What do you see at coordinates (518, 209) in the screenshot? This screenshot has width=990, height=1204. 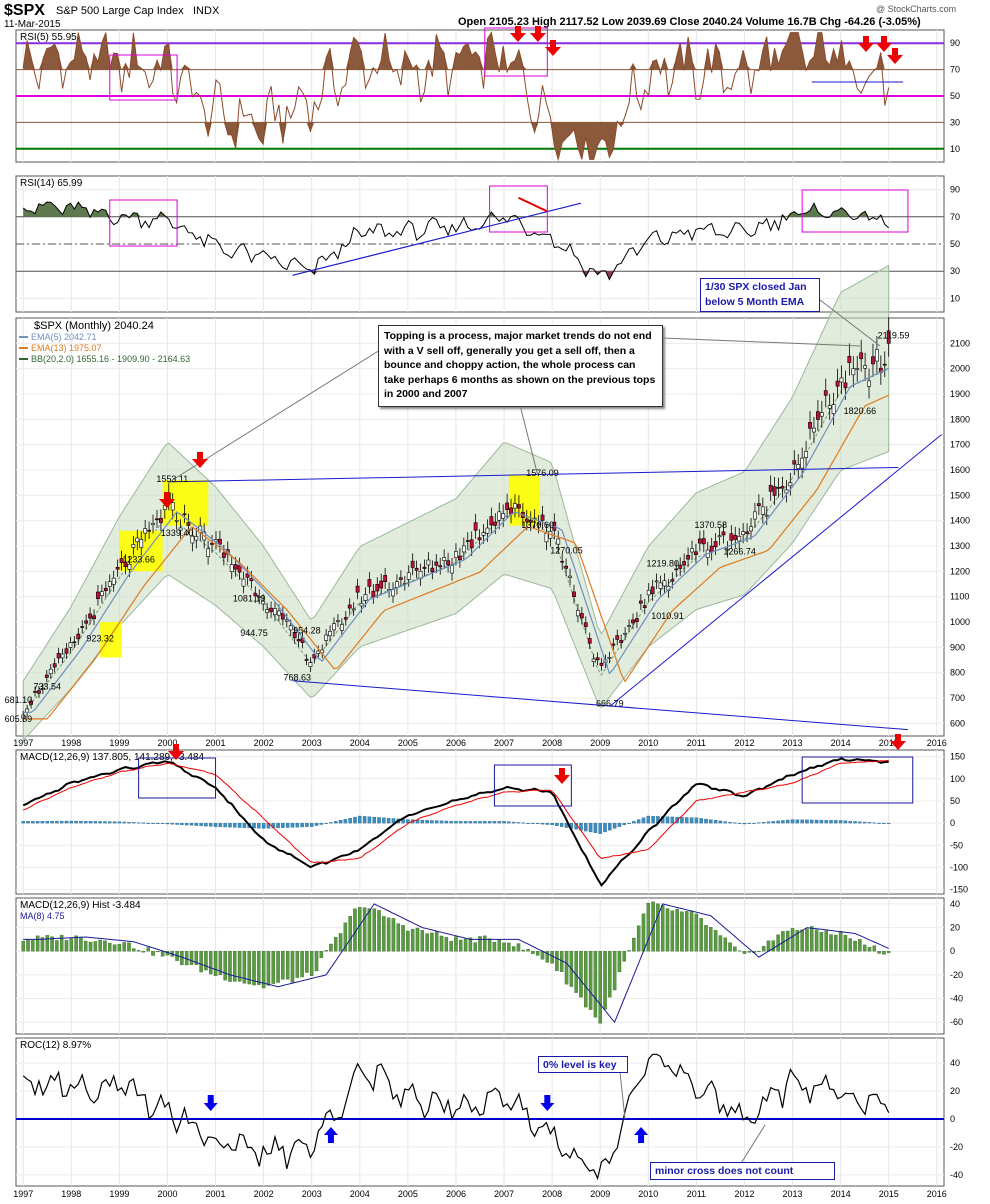 I see `rsi-highlight-box` at bounding box center [518, 209].